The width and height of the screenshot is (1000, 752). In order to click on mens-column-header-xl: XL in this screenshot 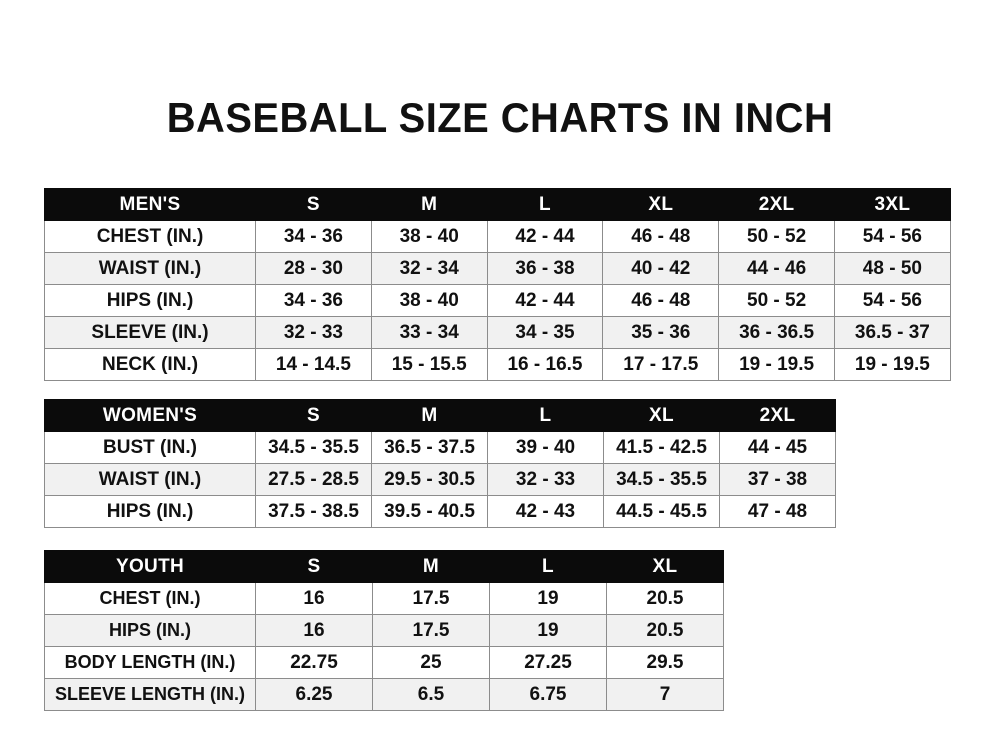, I will do `click(661, 204)`.